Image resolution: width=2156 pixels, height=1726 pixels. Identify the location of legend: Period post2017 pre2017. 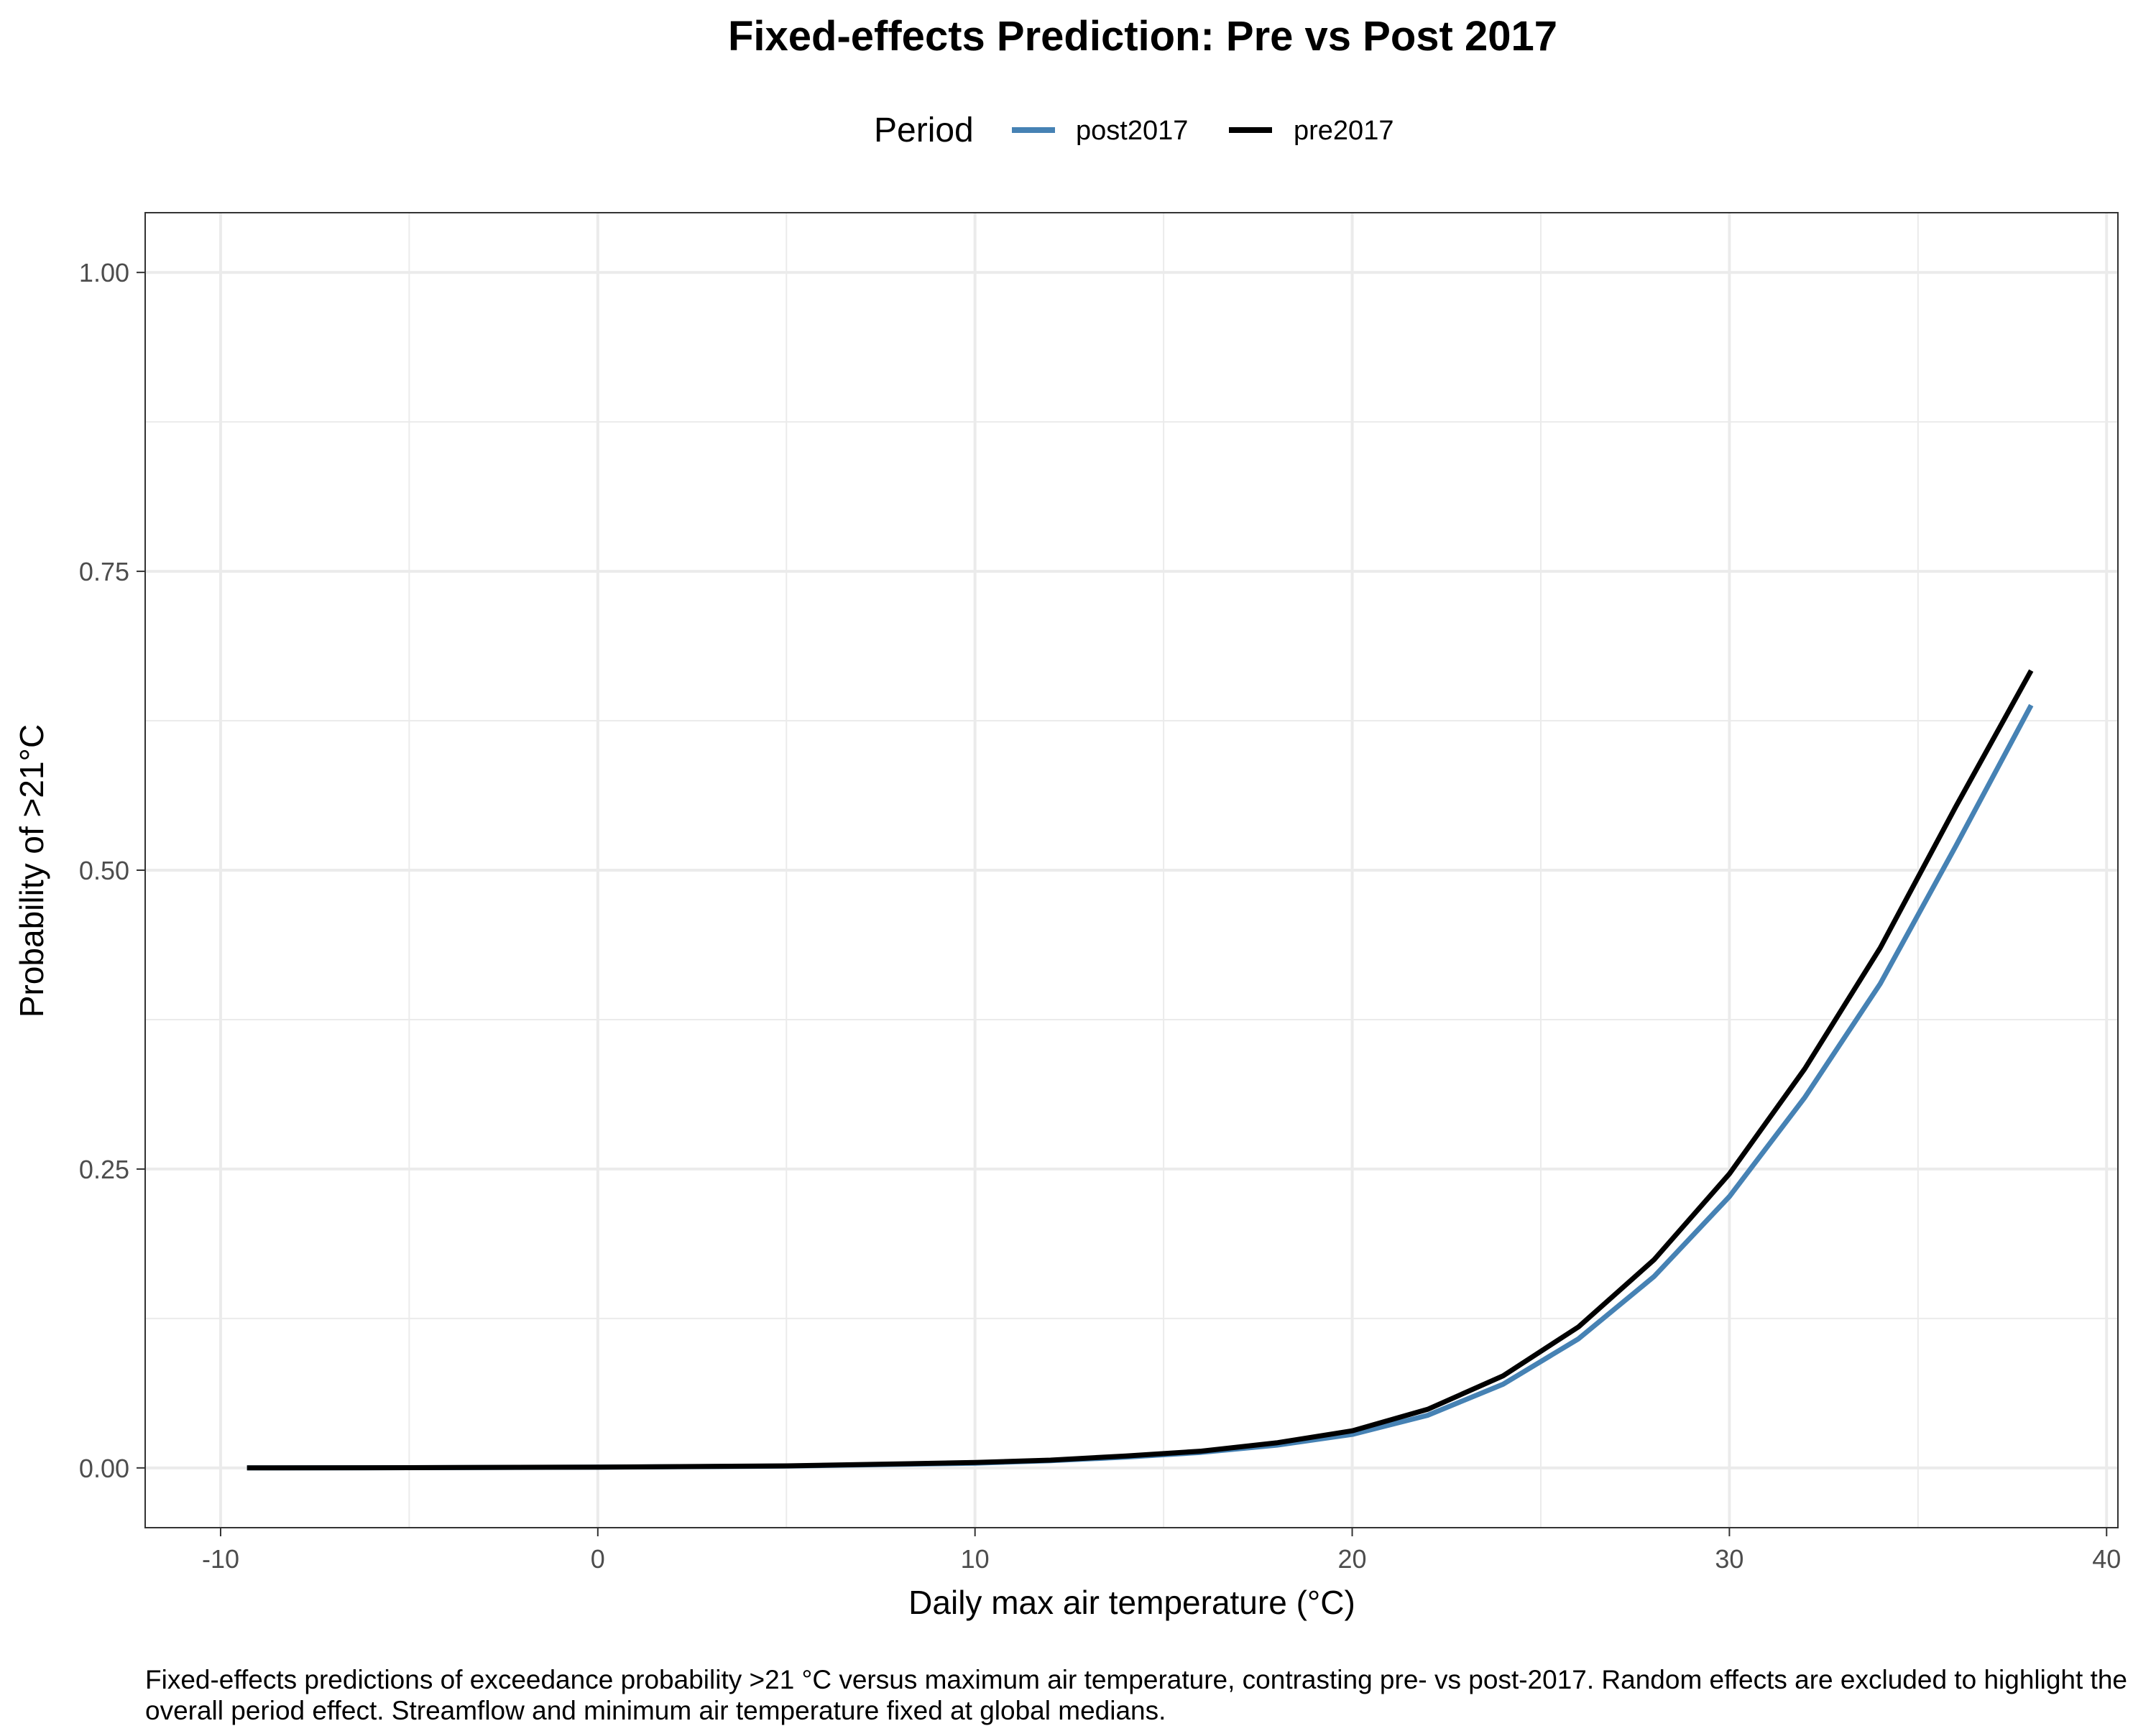
(1133, 130).